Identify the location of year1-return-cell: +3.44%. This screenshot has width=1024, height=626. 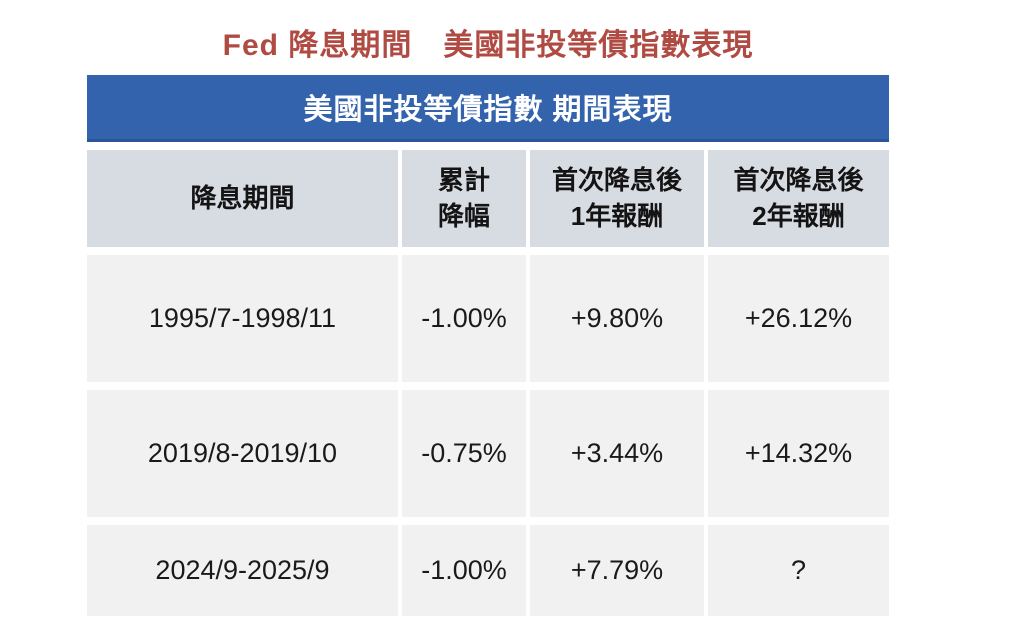
(617, 453).